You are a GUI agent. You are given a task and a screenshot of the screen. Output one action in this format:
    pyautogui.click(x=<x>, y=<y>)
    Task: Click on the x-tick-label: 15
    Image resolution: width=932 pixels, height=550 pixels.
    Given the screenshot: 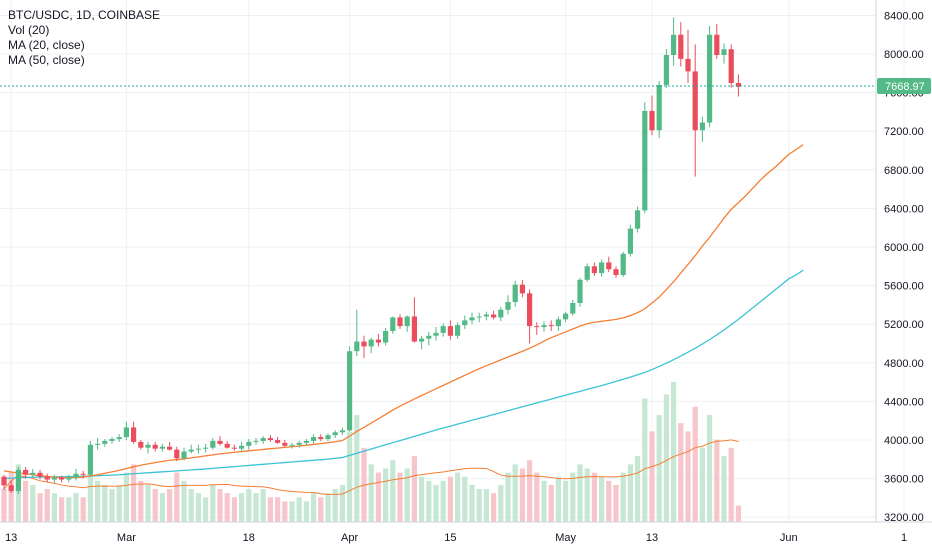 What is the action you would take?
    pyautogui.click(x=450, y=538)
    